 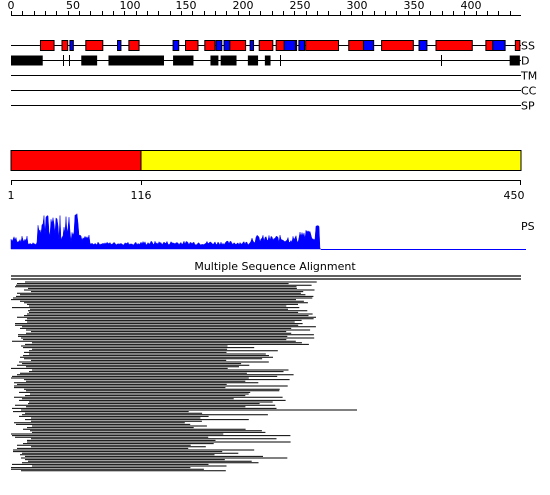 What do you see at coordinates (414, 6) in the screenshot?
I see `ruler-label-350: 350` at bounding box center [414, 6].